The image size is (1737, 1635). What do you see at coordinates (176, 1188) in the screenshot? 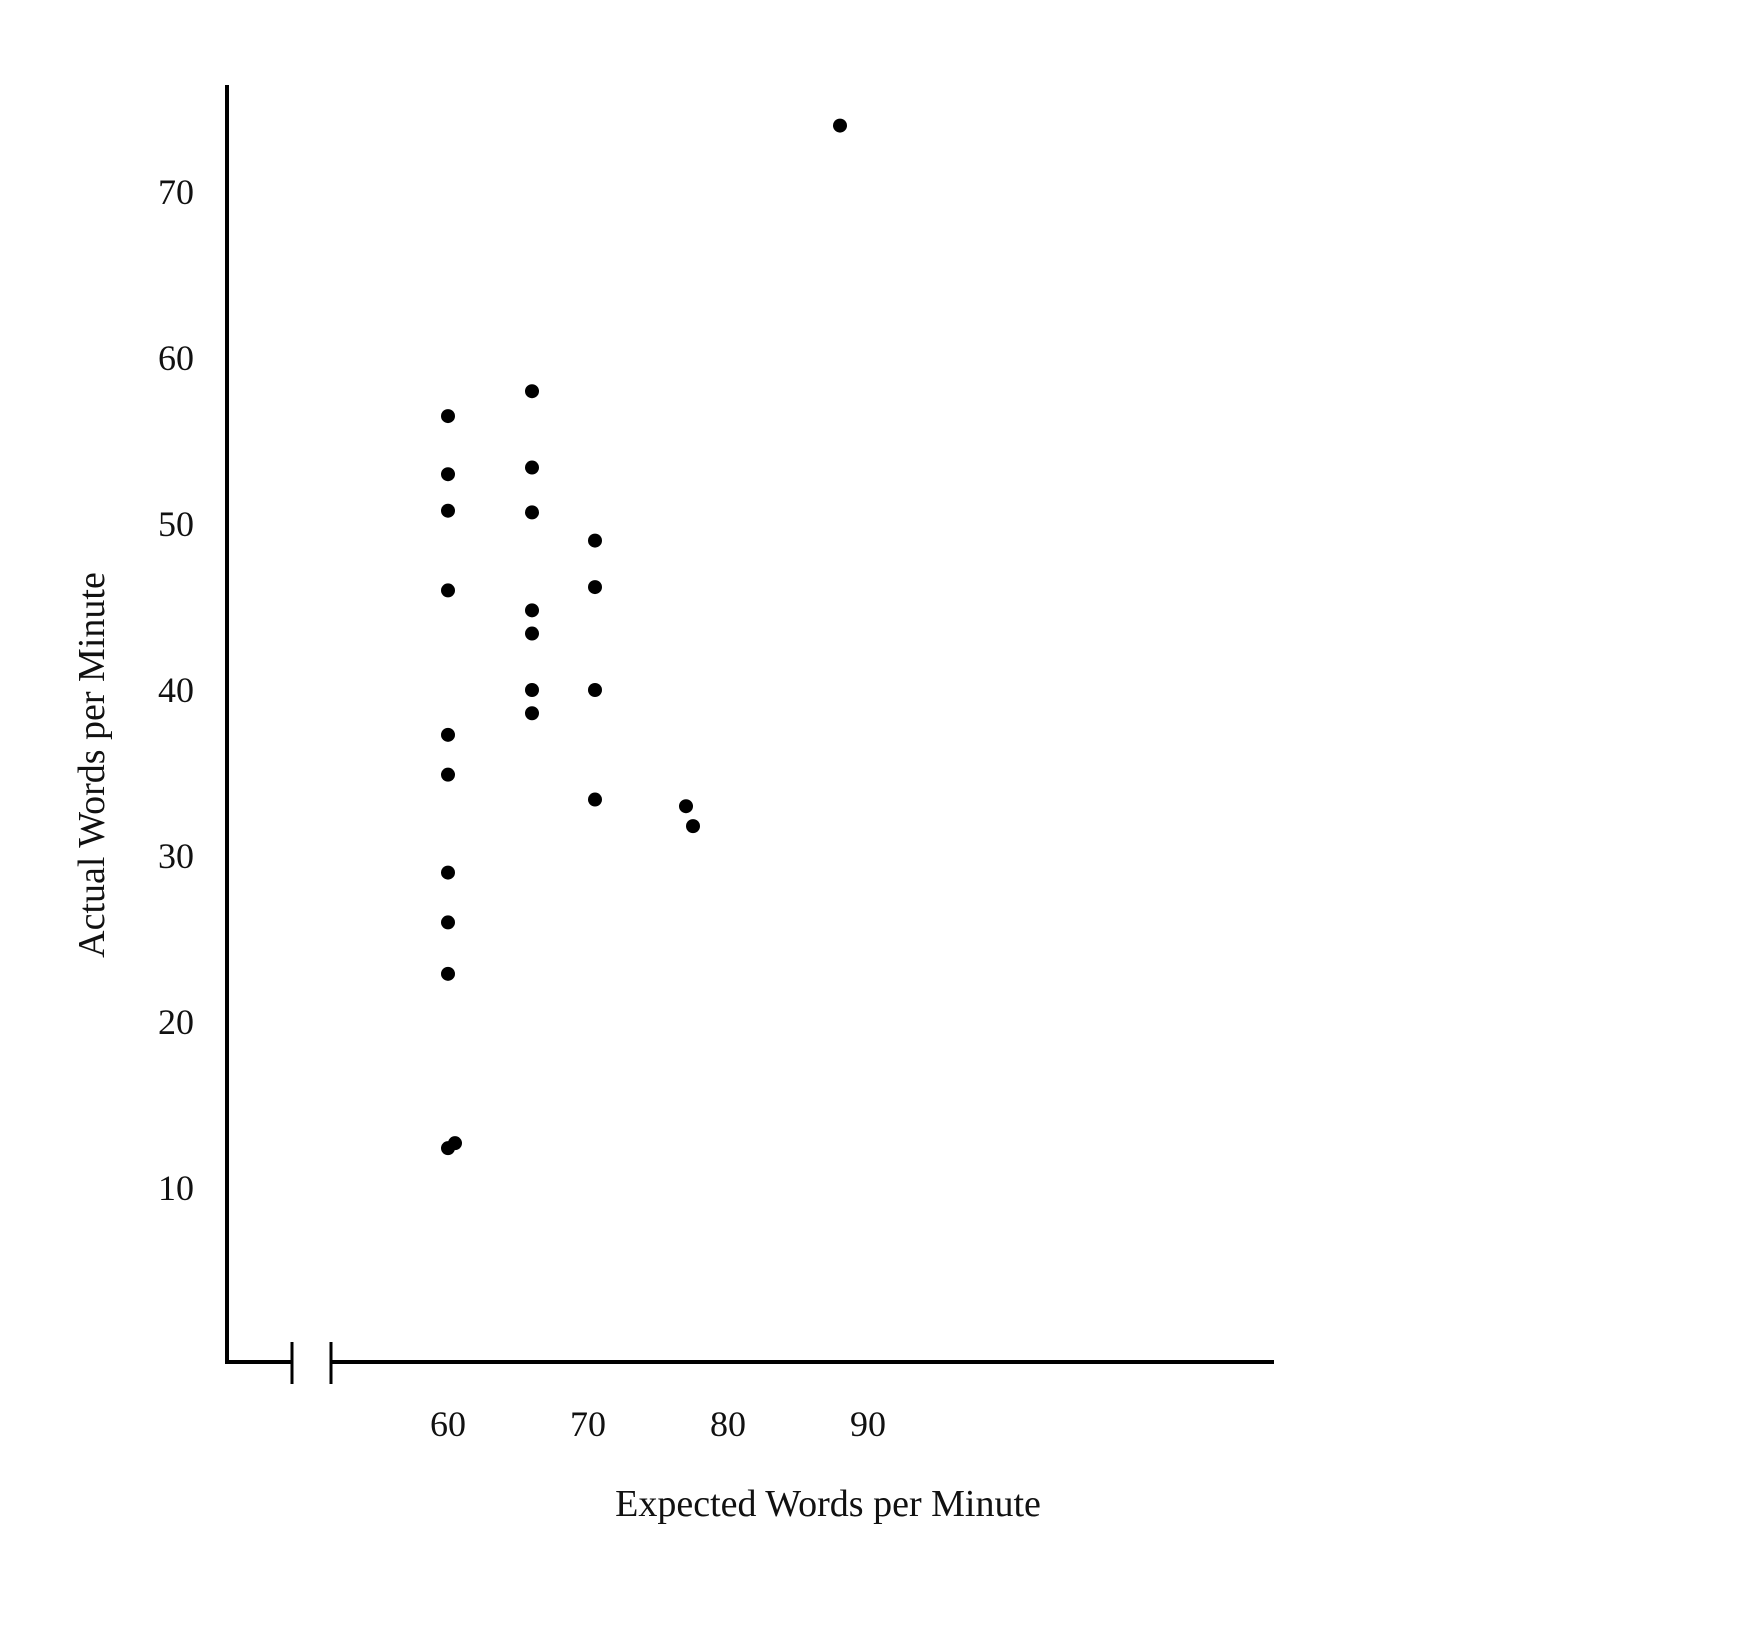
I see `y-tick-label-10: 10` at bounding box center [176, 1188].